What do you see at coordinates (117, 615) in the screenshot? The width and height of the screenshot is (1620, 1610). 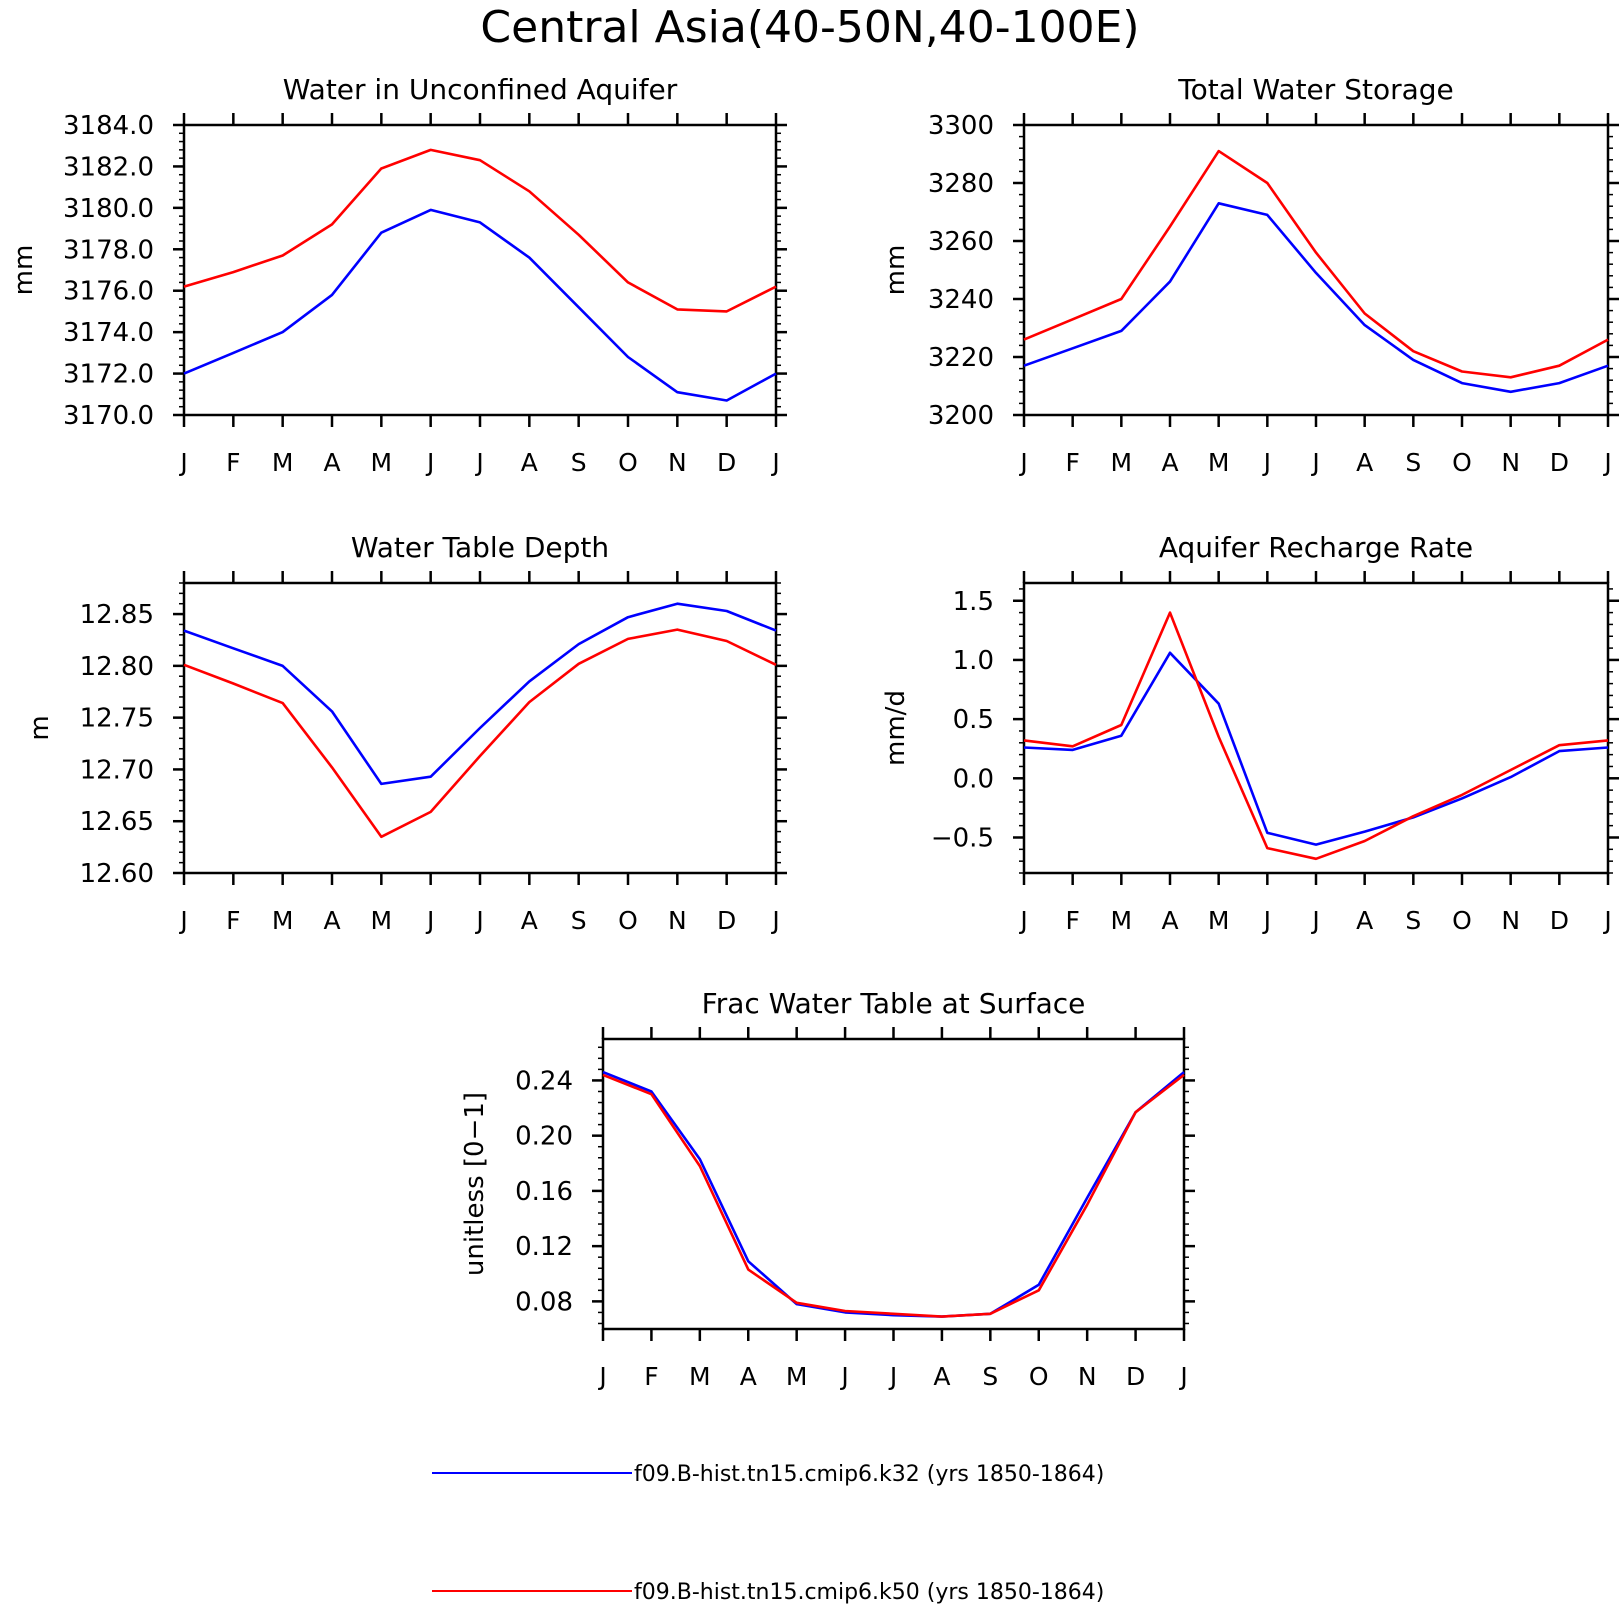 I see `y-tick-label: 12.85` at bounding box center [117, 615].